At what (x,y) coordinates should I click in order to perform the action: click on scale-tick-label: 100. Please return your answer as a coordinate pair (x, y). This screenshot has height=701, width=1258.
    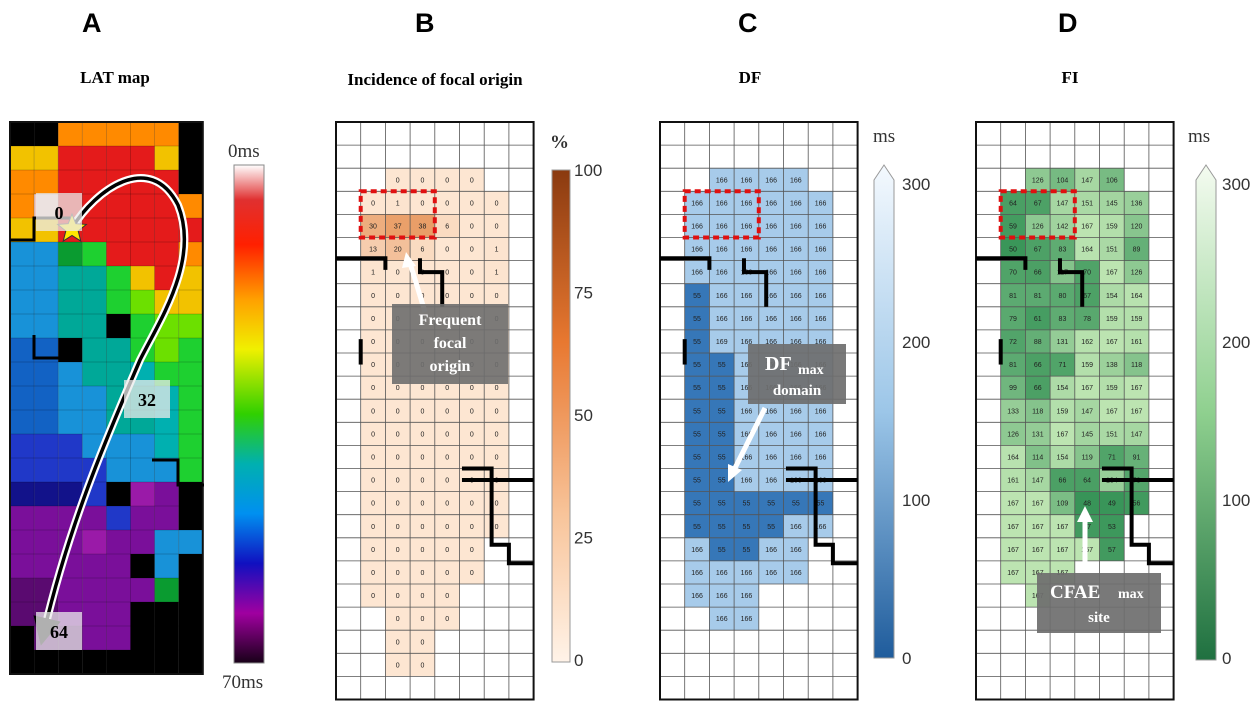
    Looking at the image, I should click on (916, 500).